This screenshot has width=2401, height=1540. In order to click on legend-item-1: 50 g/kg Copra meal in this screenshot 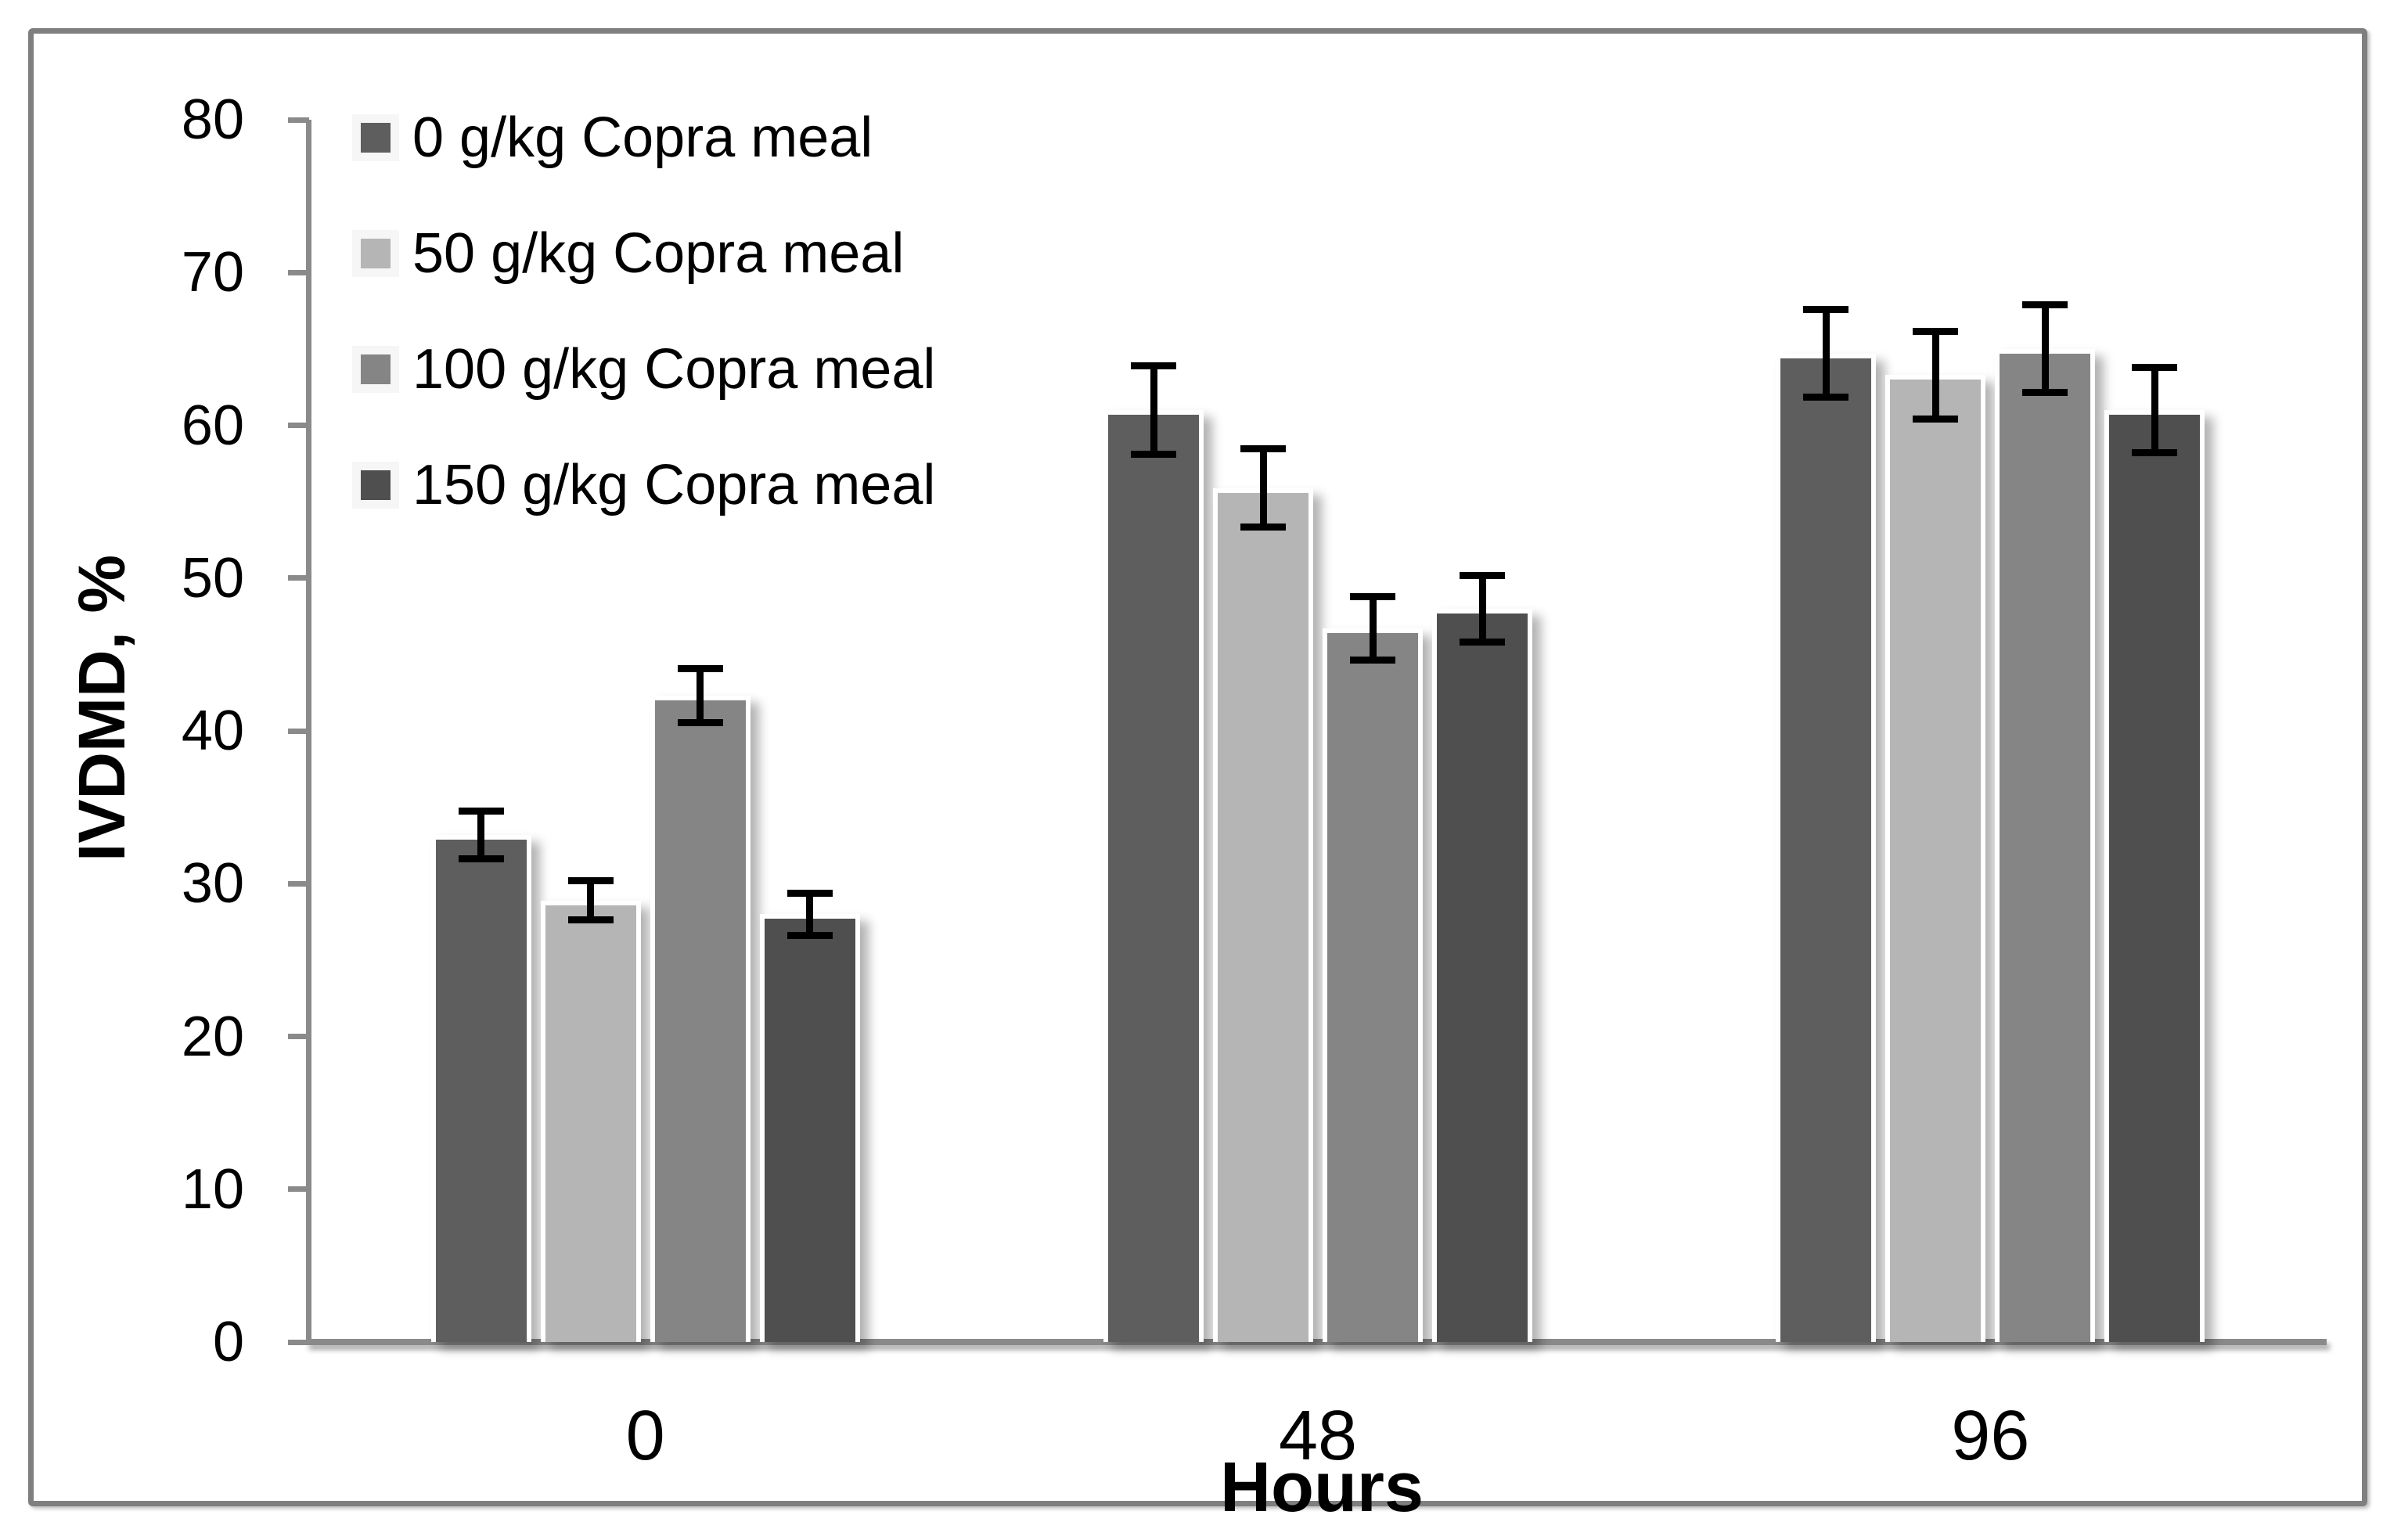, I will do `click(632, 253)`.